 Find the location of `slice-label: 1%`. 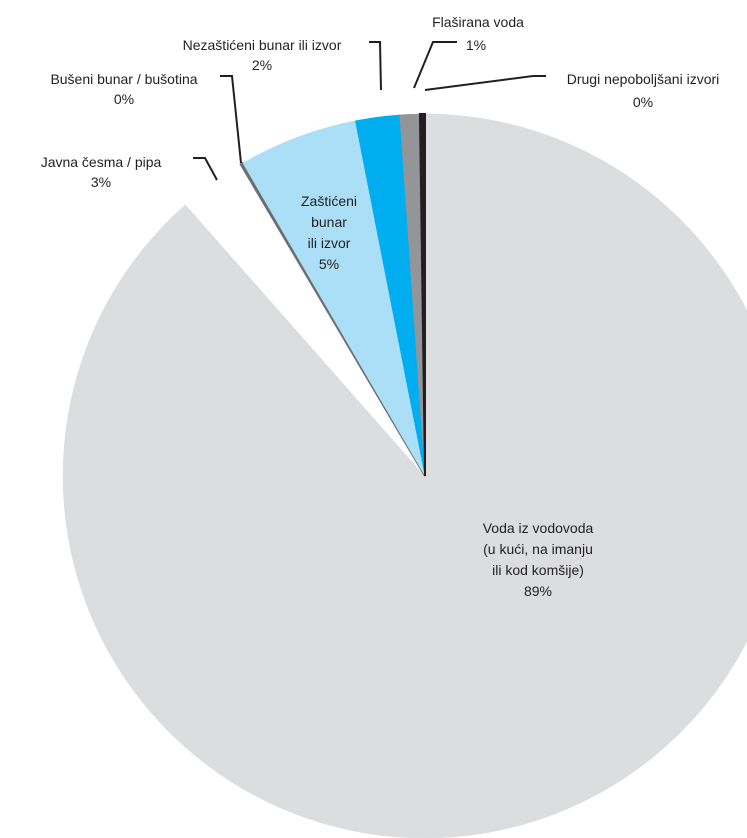

slice-label: 1% is located at coordinates (476, 45).